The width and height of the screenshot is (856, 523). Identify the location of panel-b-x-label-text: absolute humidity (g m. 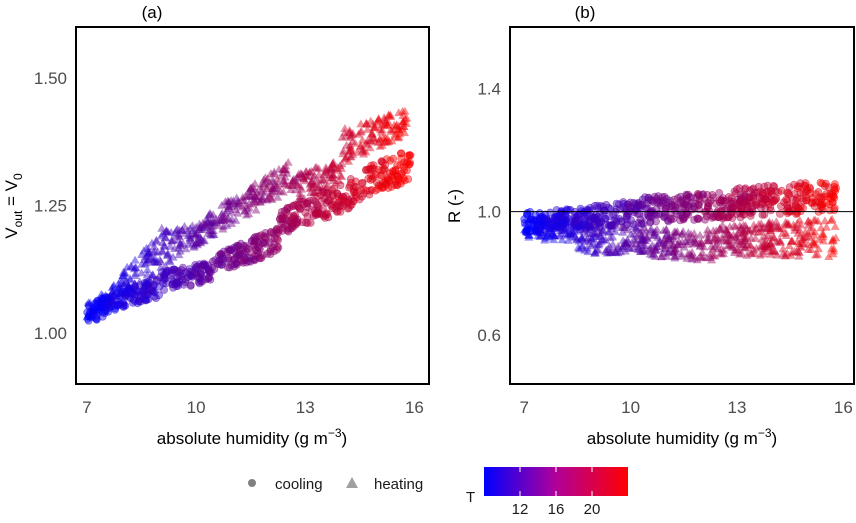
(672, 438).